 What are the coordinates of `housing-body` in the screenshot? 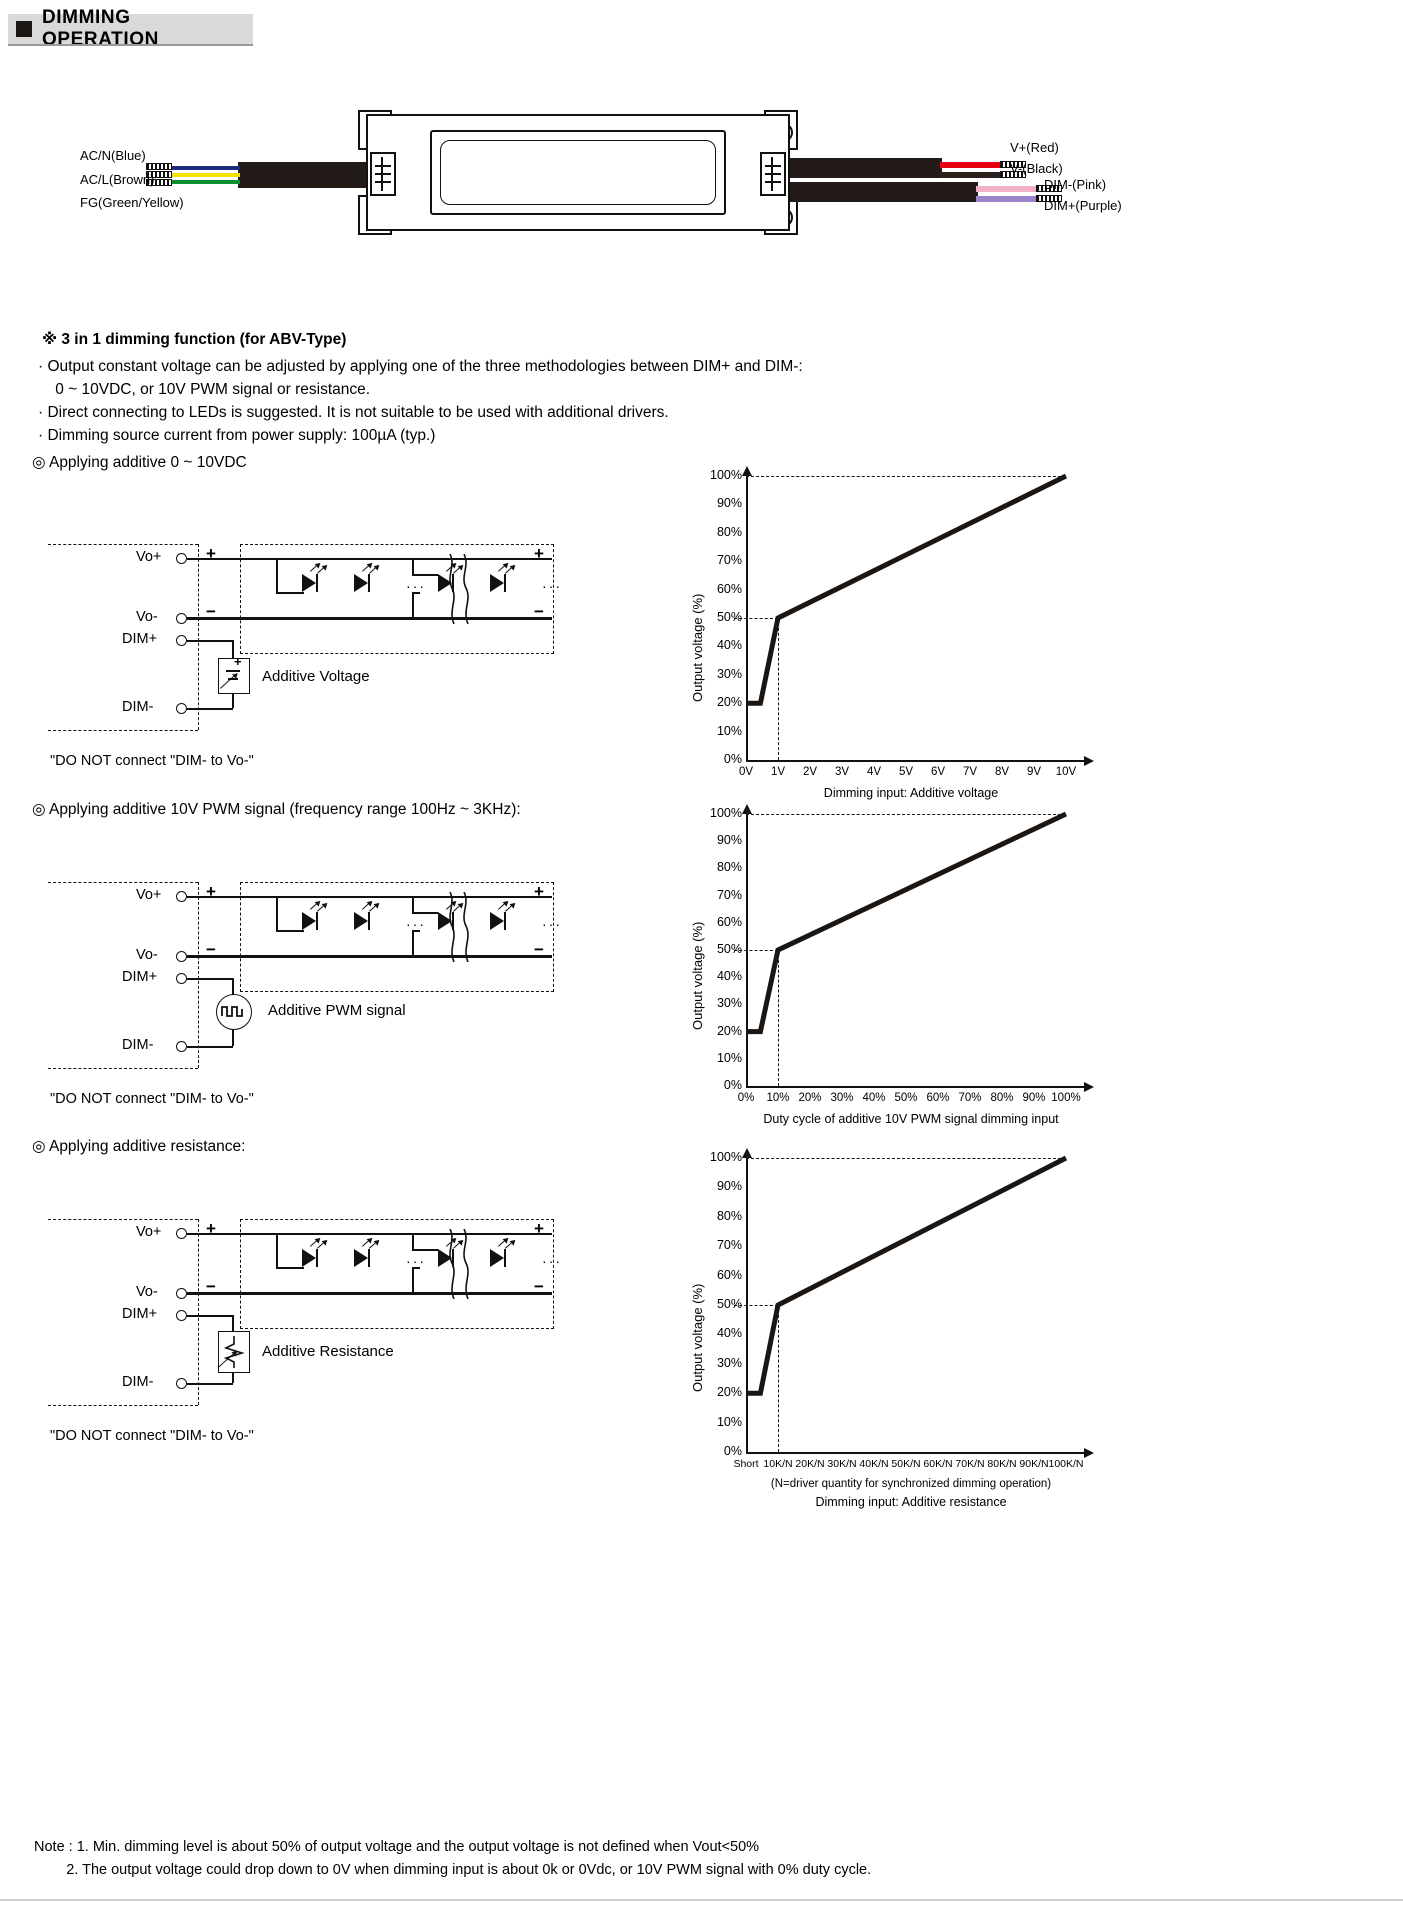 It's located at (578, 172).